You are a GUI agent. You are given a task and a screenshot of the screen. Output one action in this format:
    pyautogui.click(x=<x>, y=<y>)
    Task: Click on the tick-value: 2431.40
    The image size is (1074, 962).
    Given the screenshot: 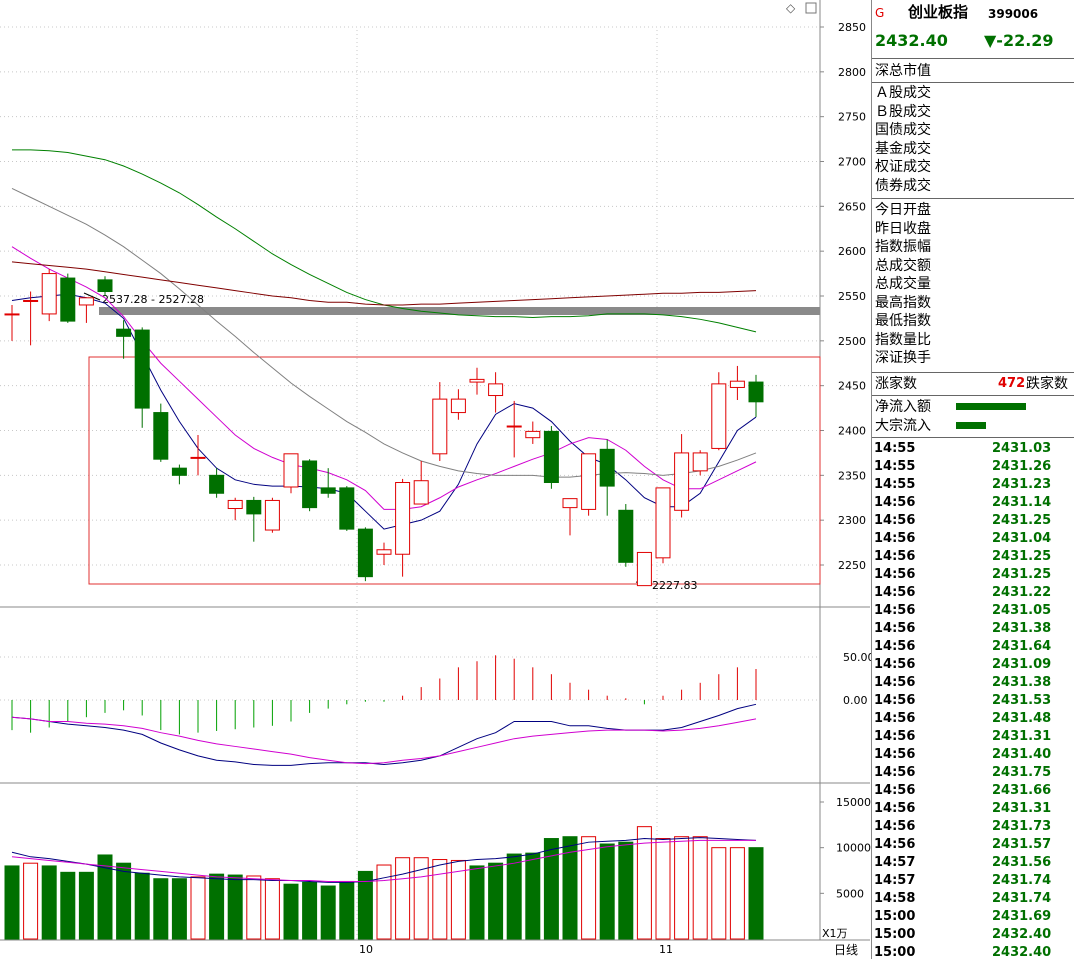 What is the action you would take?
    pyautogui.click(x=1022, y=754)
    